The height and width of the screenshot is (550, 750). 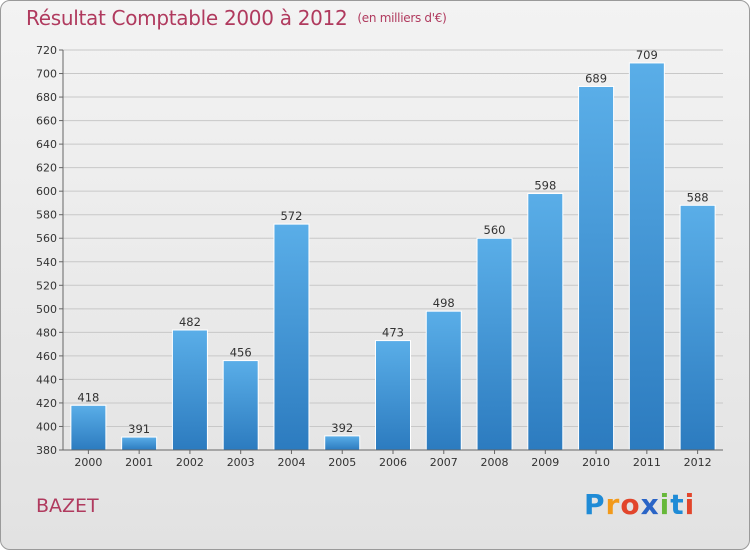 What do you see at coordinates (291, 462) in the screenshot?
I see `x-tick-label: 2004` at bounding box center [291, 462].